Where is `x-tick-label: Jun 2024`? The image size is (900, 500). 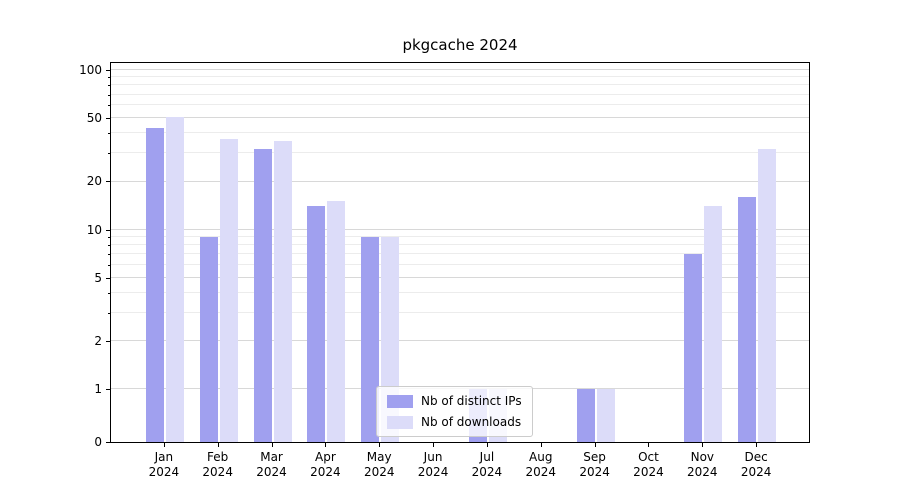 x-tick-label: Jun 2024 is located at coordinates (433, 465).